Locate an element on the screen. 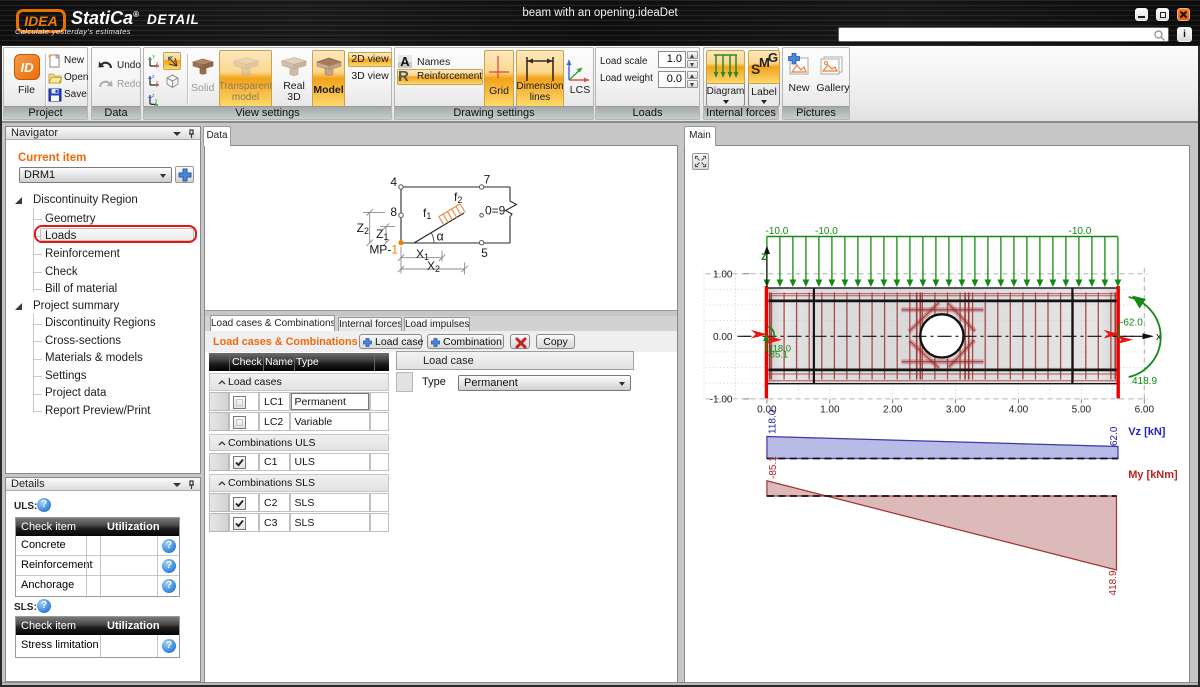 This screenshot has width=1200, height=687. svg-text: Y is located at coordinates (154, 58).